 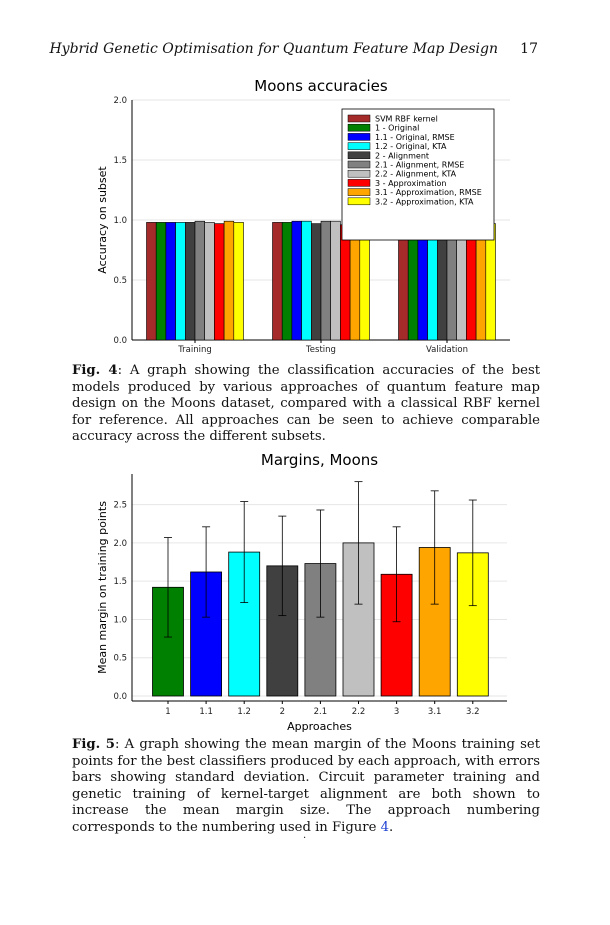 What do you see at coordinates (384, 827) in the screenshot?
I see `figure-reference-link: 4` at bounding box center [384, 827].